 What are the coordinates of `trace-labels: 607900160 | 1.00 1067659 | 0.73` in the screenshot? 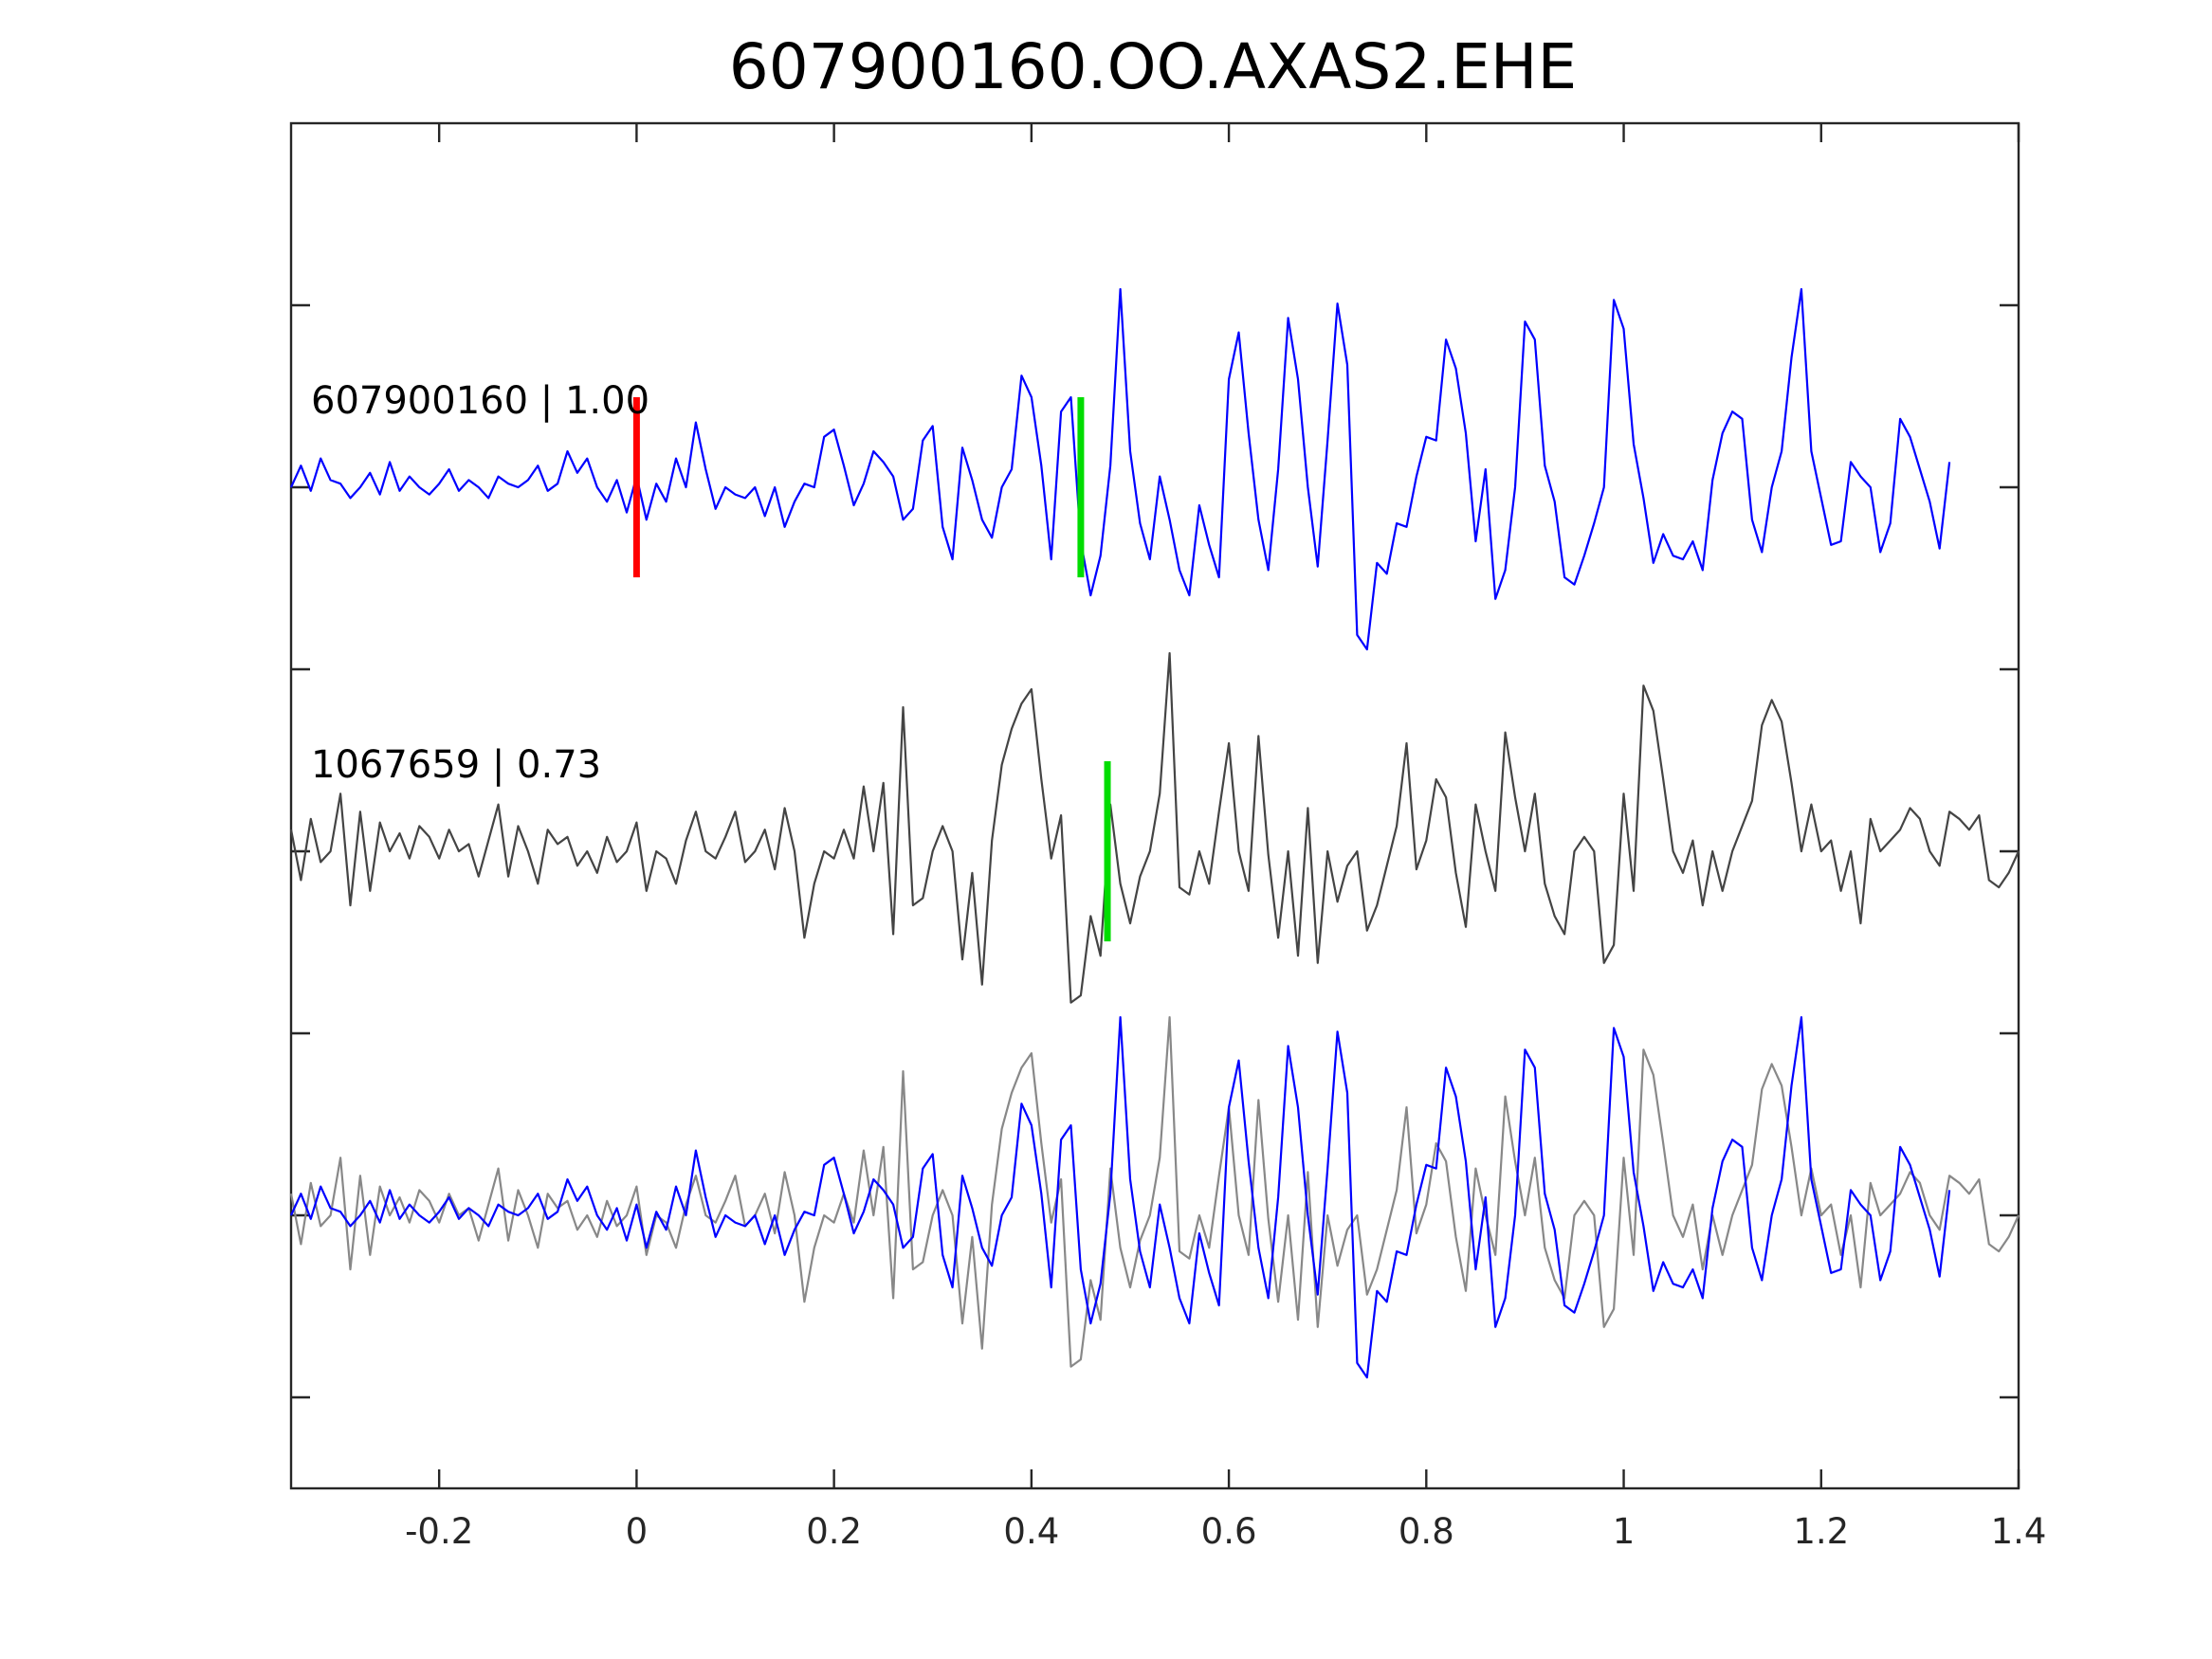 It's located at (480, 583).